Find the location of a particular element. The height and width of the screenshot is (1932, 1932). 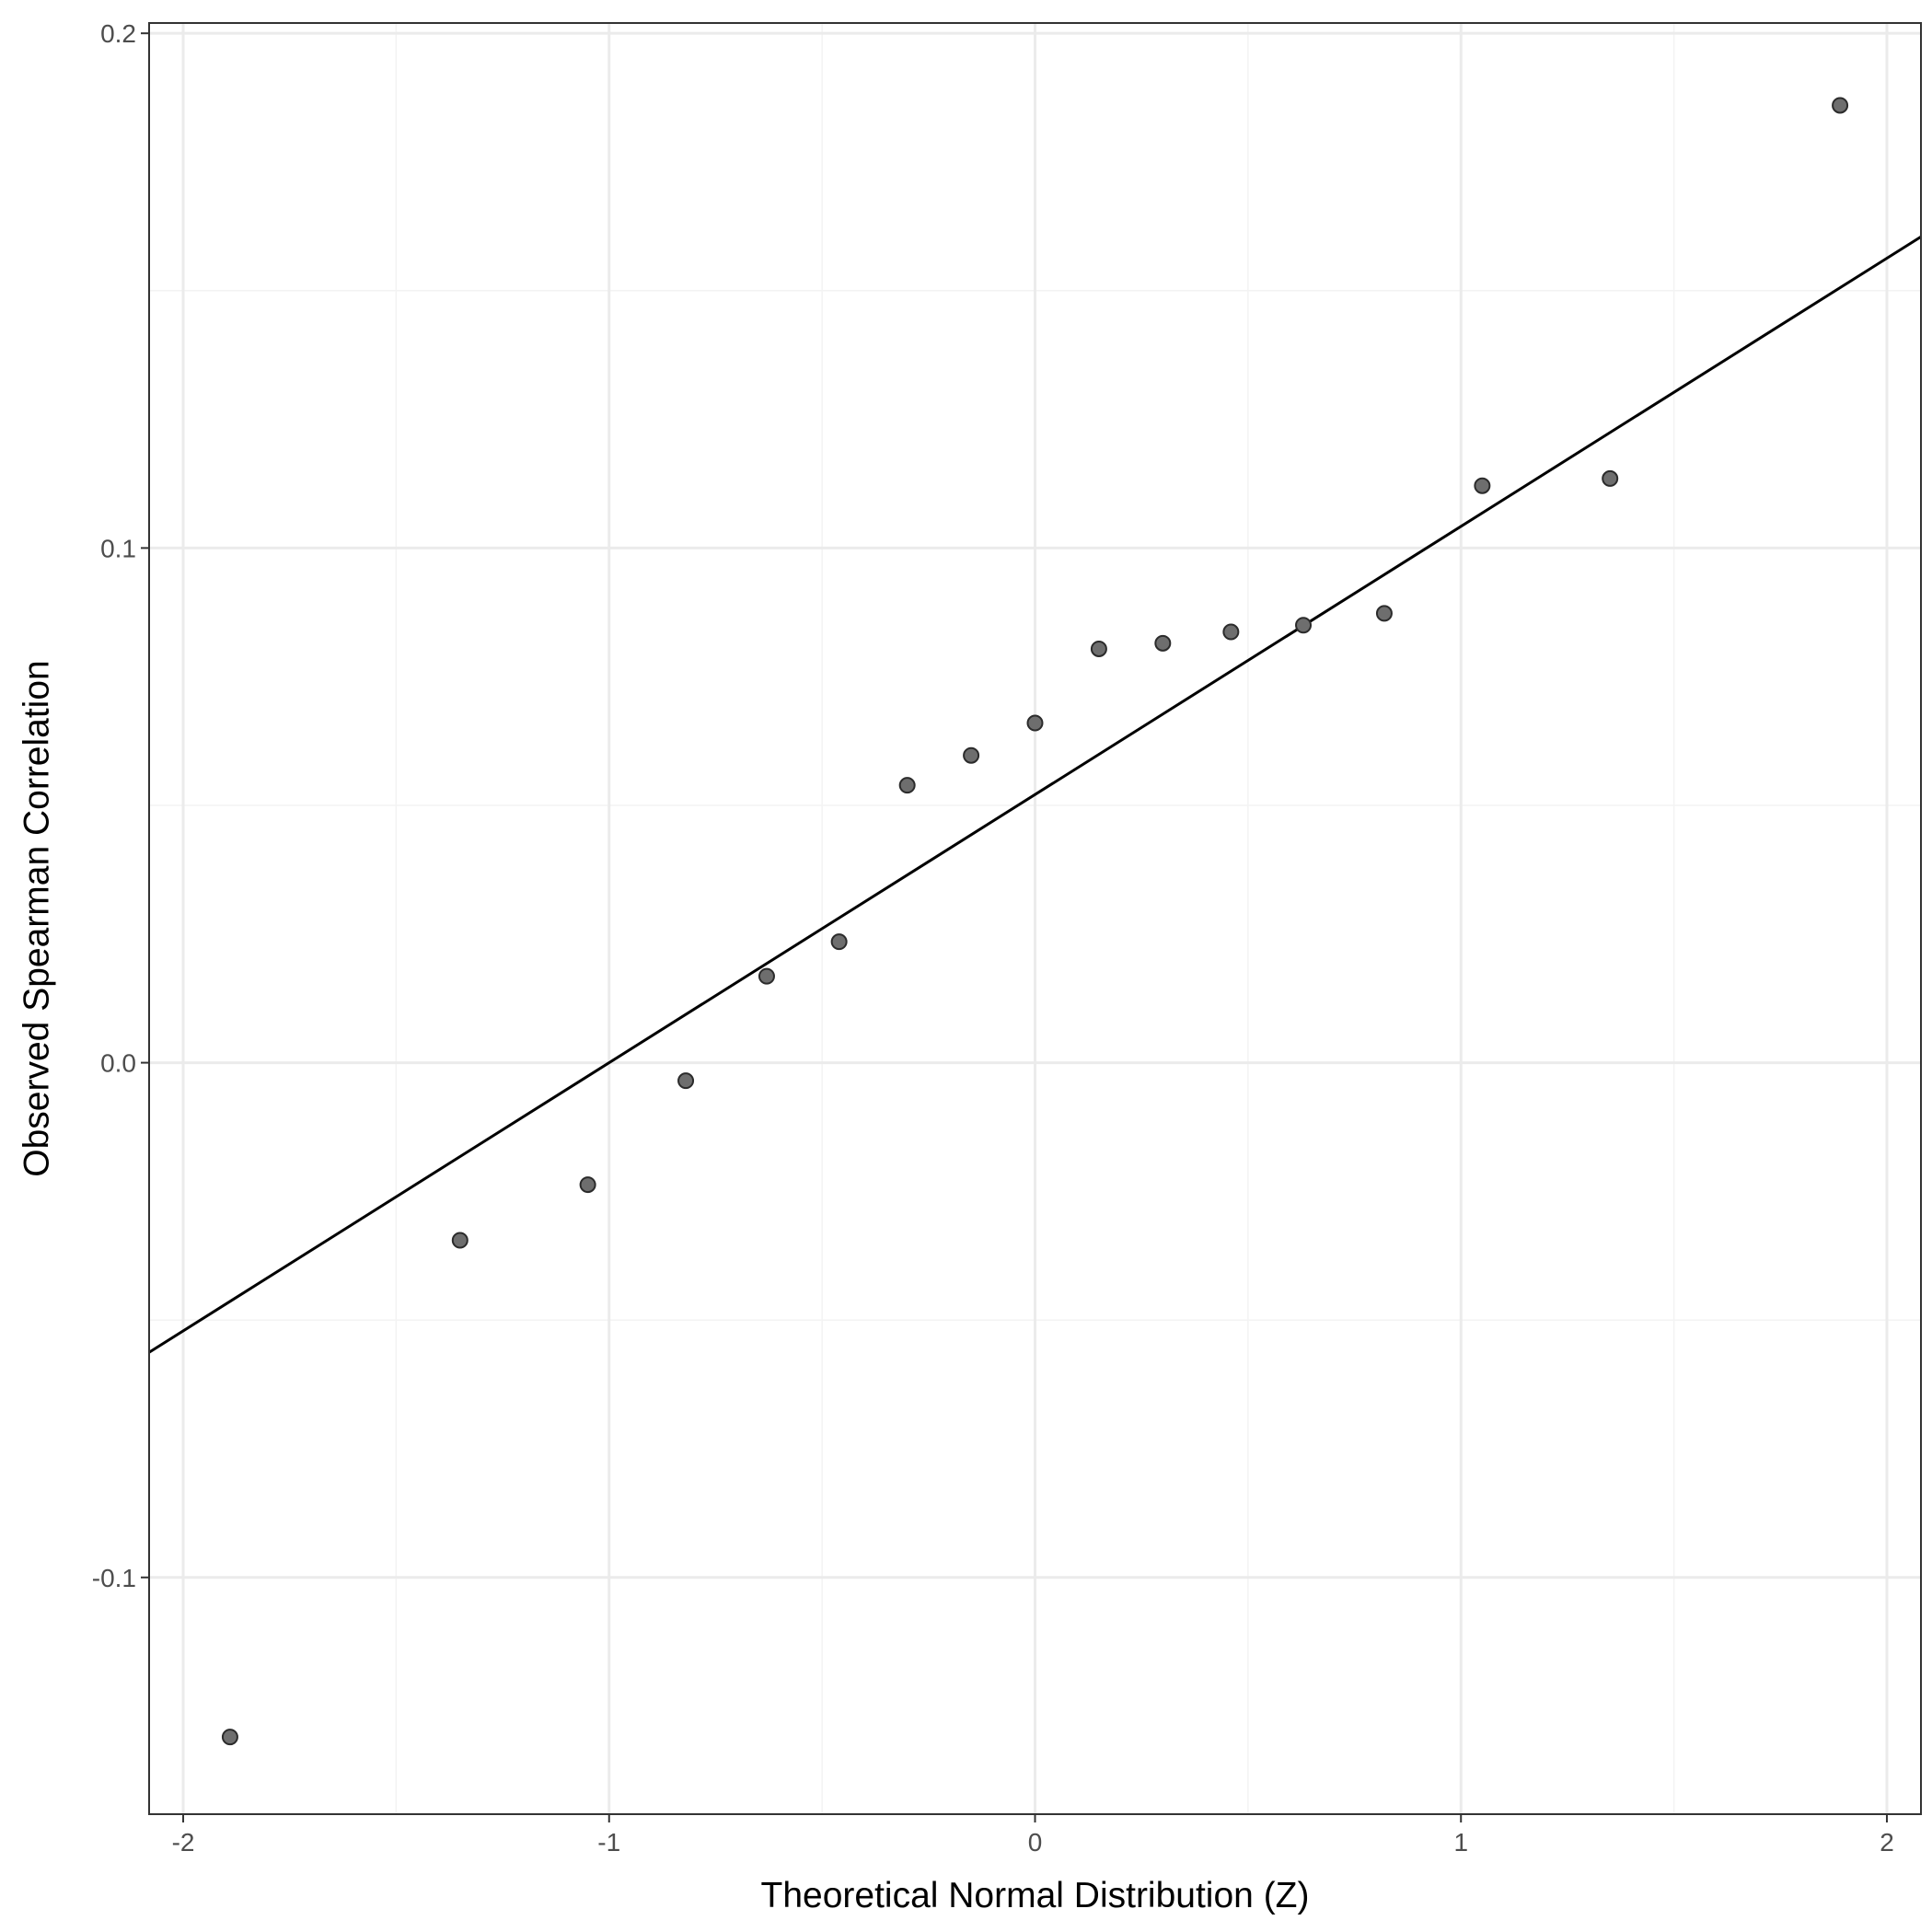

y-axis-title: Observed Spearman Correlation is located at coordinates (37, 918).